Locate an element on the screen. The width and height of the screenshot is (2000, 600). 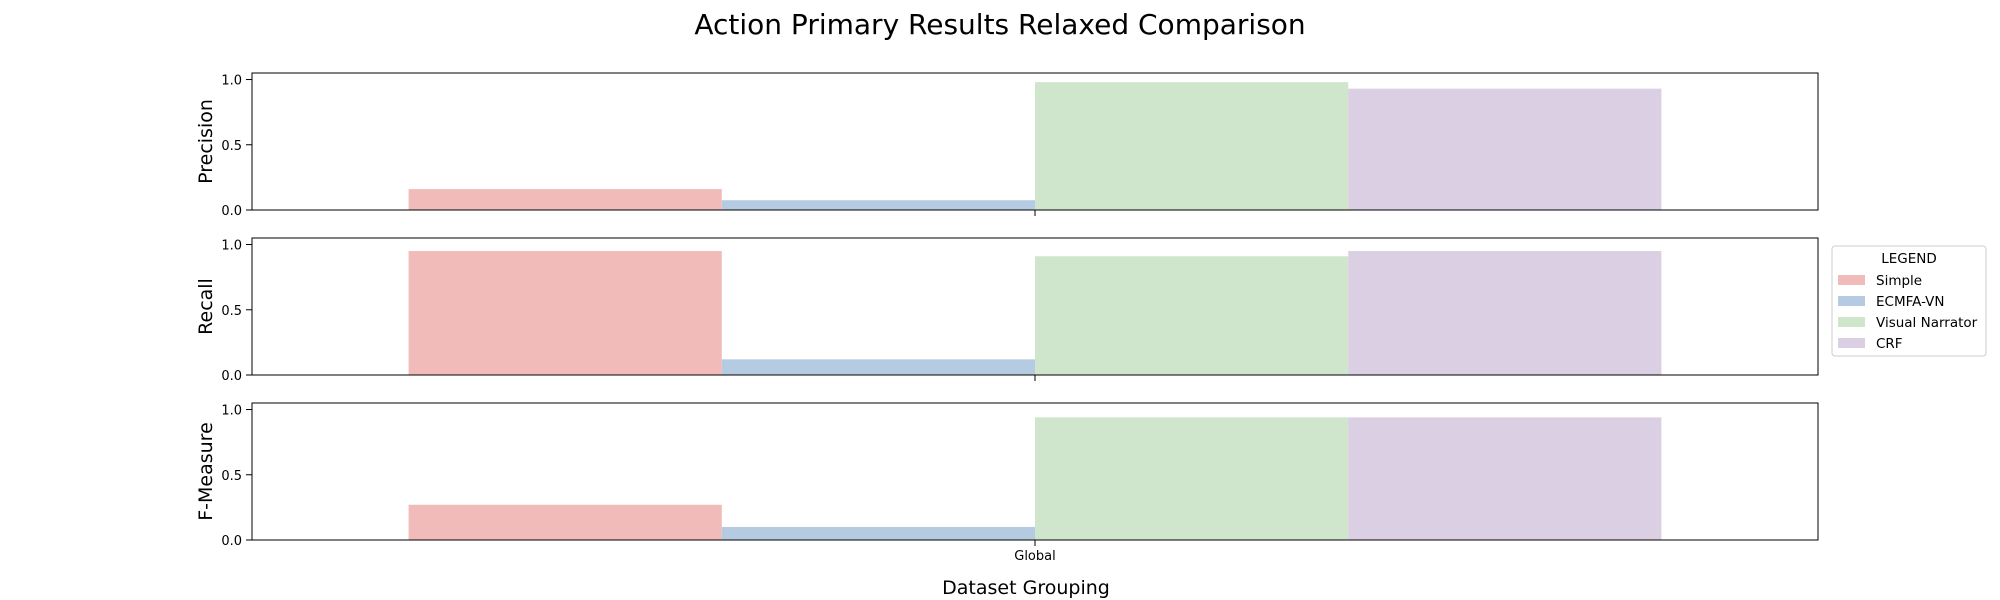
legend-box is located at coordinates (1909, 301).